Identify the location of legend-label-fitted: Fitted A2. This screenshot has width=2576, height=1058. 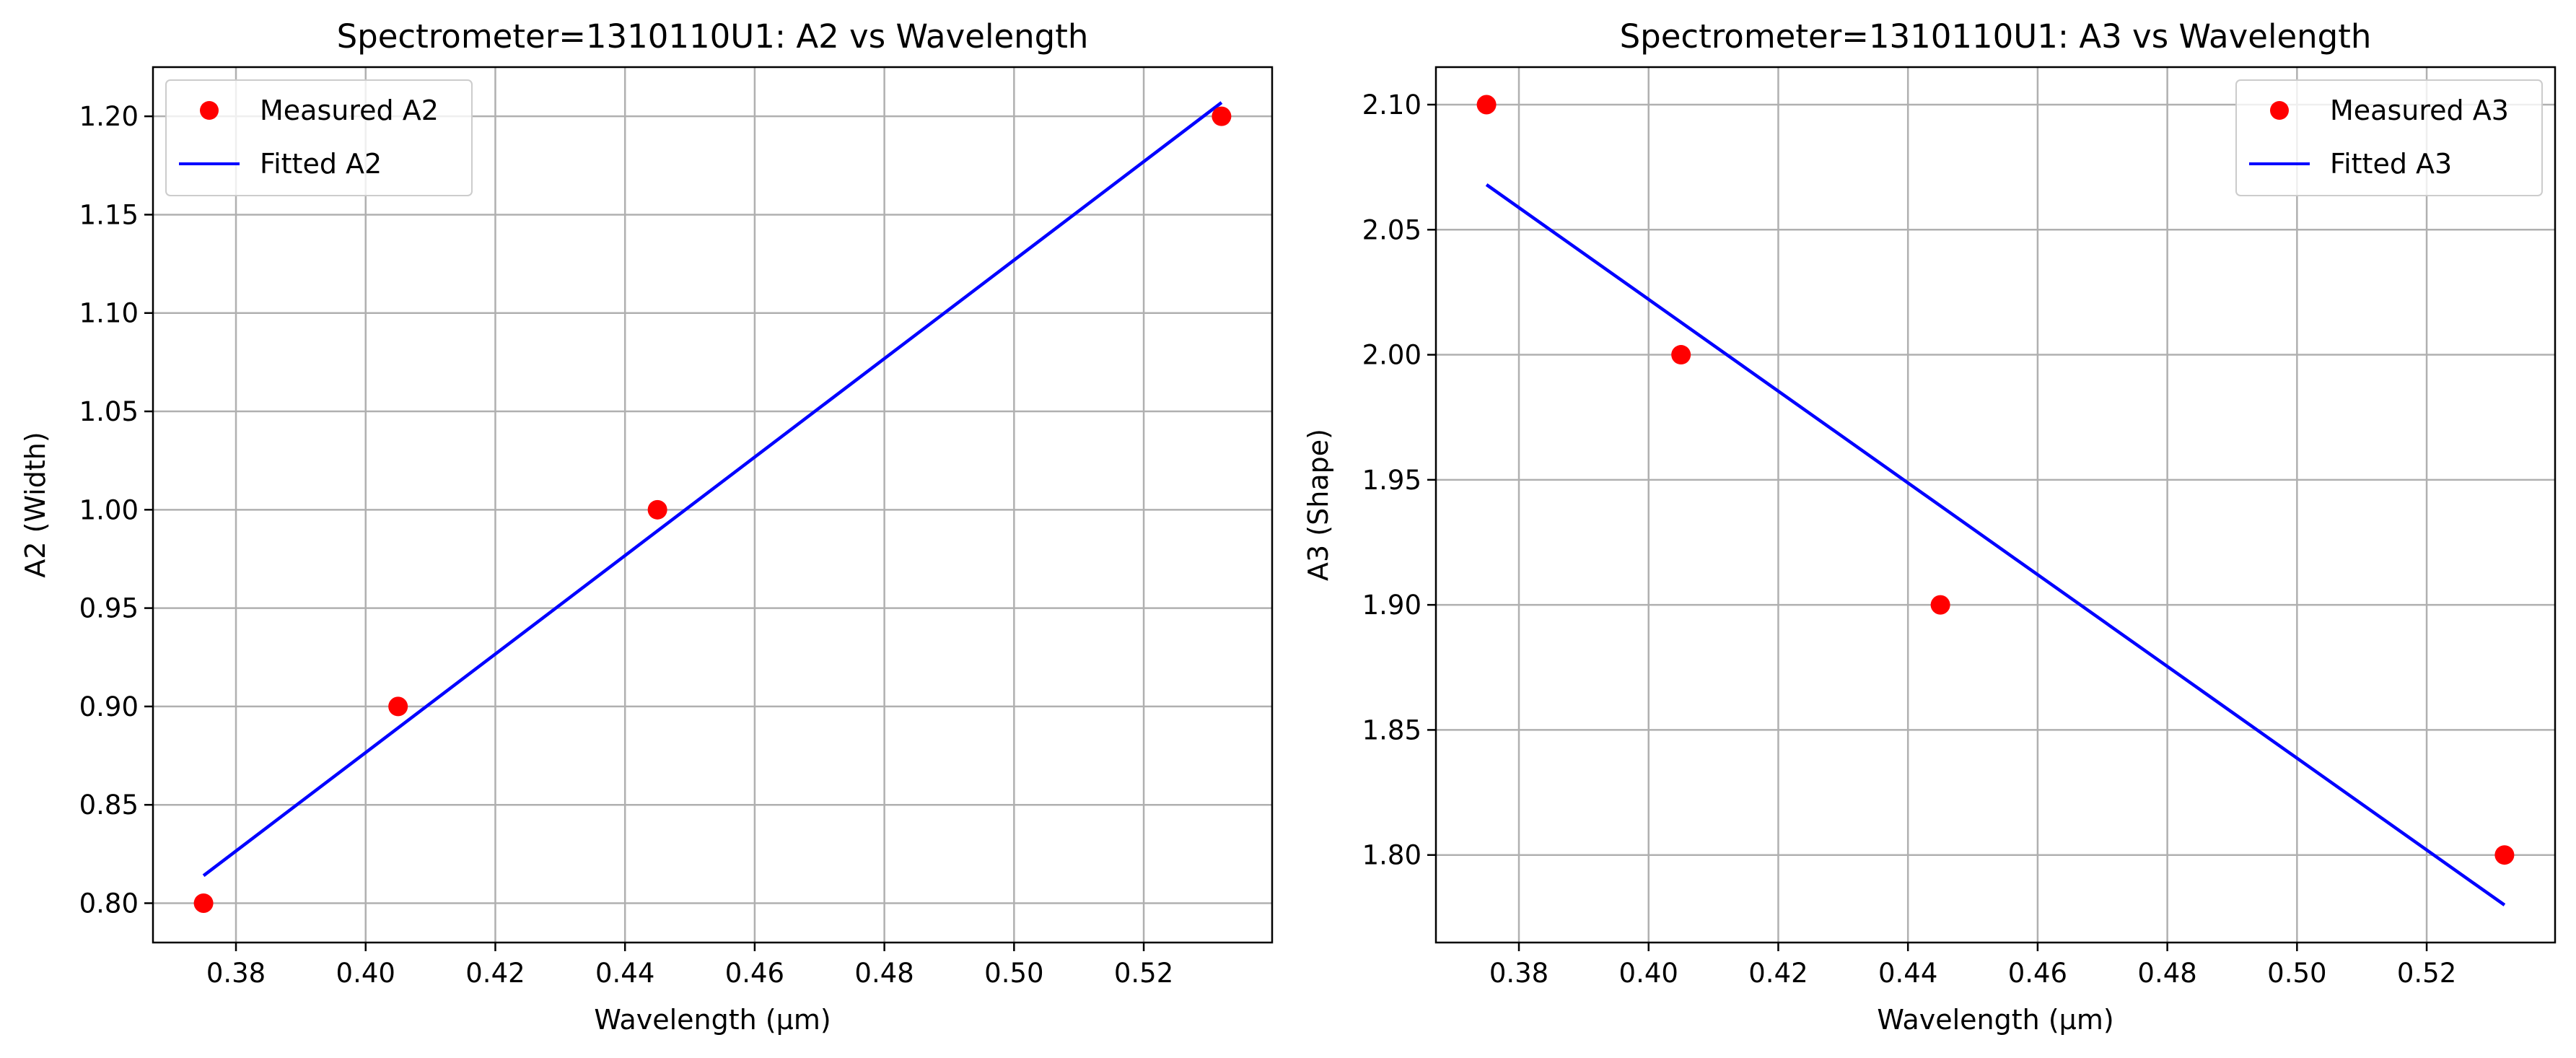
(321, 164).